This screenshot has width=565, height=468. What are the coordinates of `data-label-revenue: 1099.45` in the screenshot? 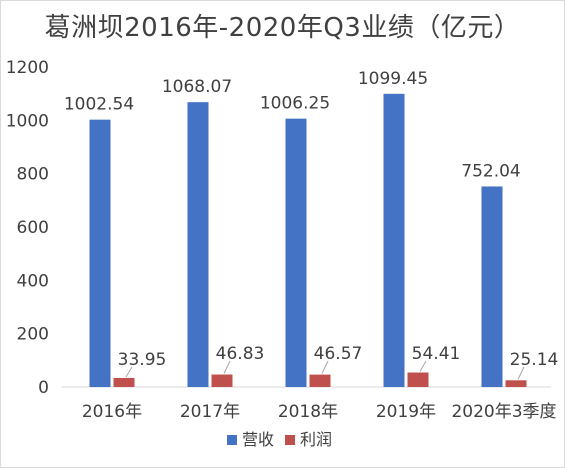 It's located at (393, 79).